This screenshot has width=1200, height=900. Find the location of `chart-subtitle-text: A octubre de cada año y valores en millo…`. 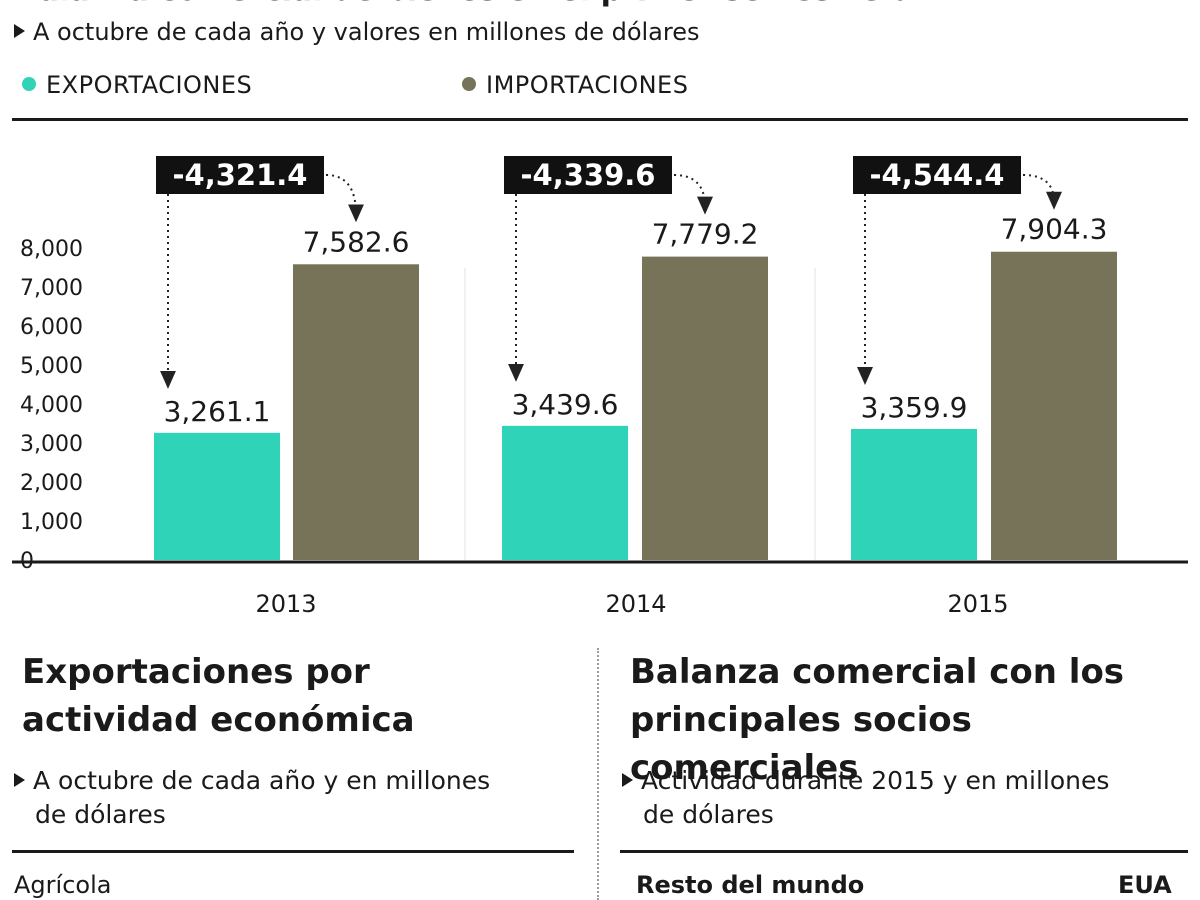

chart-subtitle-text: A octubre de cada año y valores en millo… is located at coordinates (366, 32).